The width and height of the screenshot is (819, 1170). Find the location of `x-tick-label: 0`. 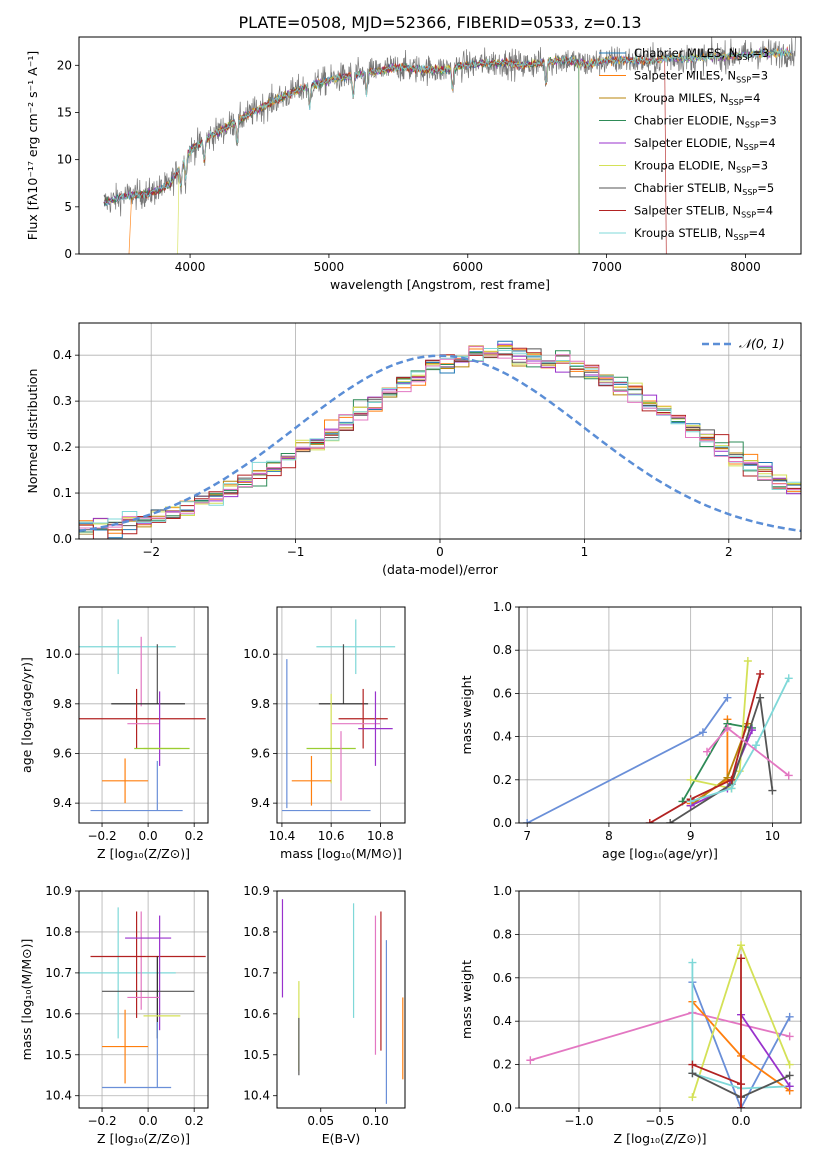

x-tick-label: 0 is located at coordinates (440, 552).